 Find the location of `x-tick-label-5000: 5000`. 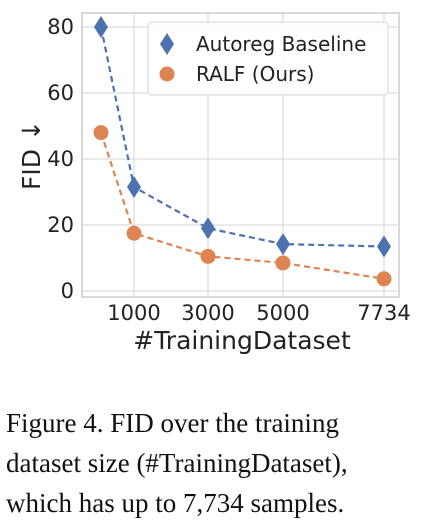

x-tick-label-5000: 5000 is located at coordinates (282, 313).